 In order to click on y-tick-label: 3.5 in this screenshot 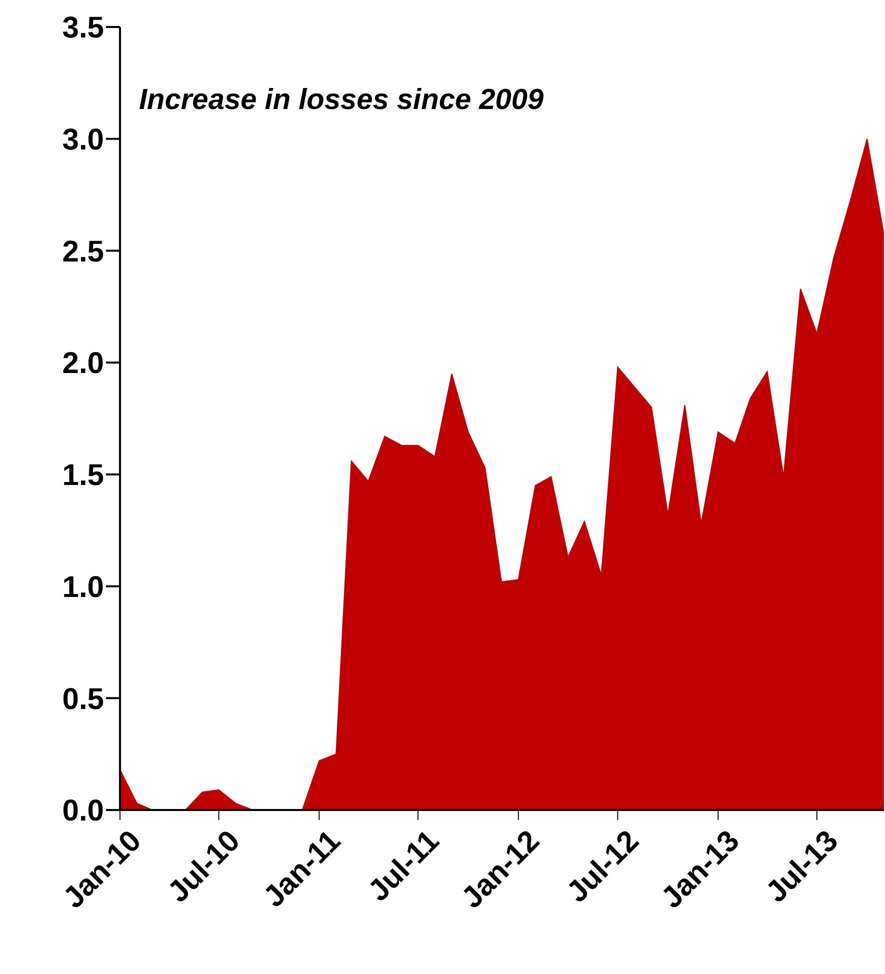, I will do `click(83, 28)`.